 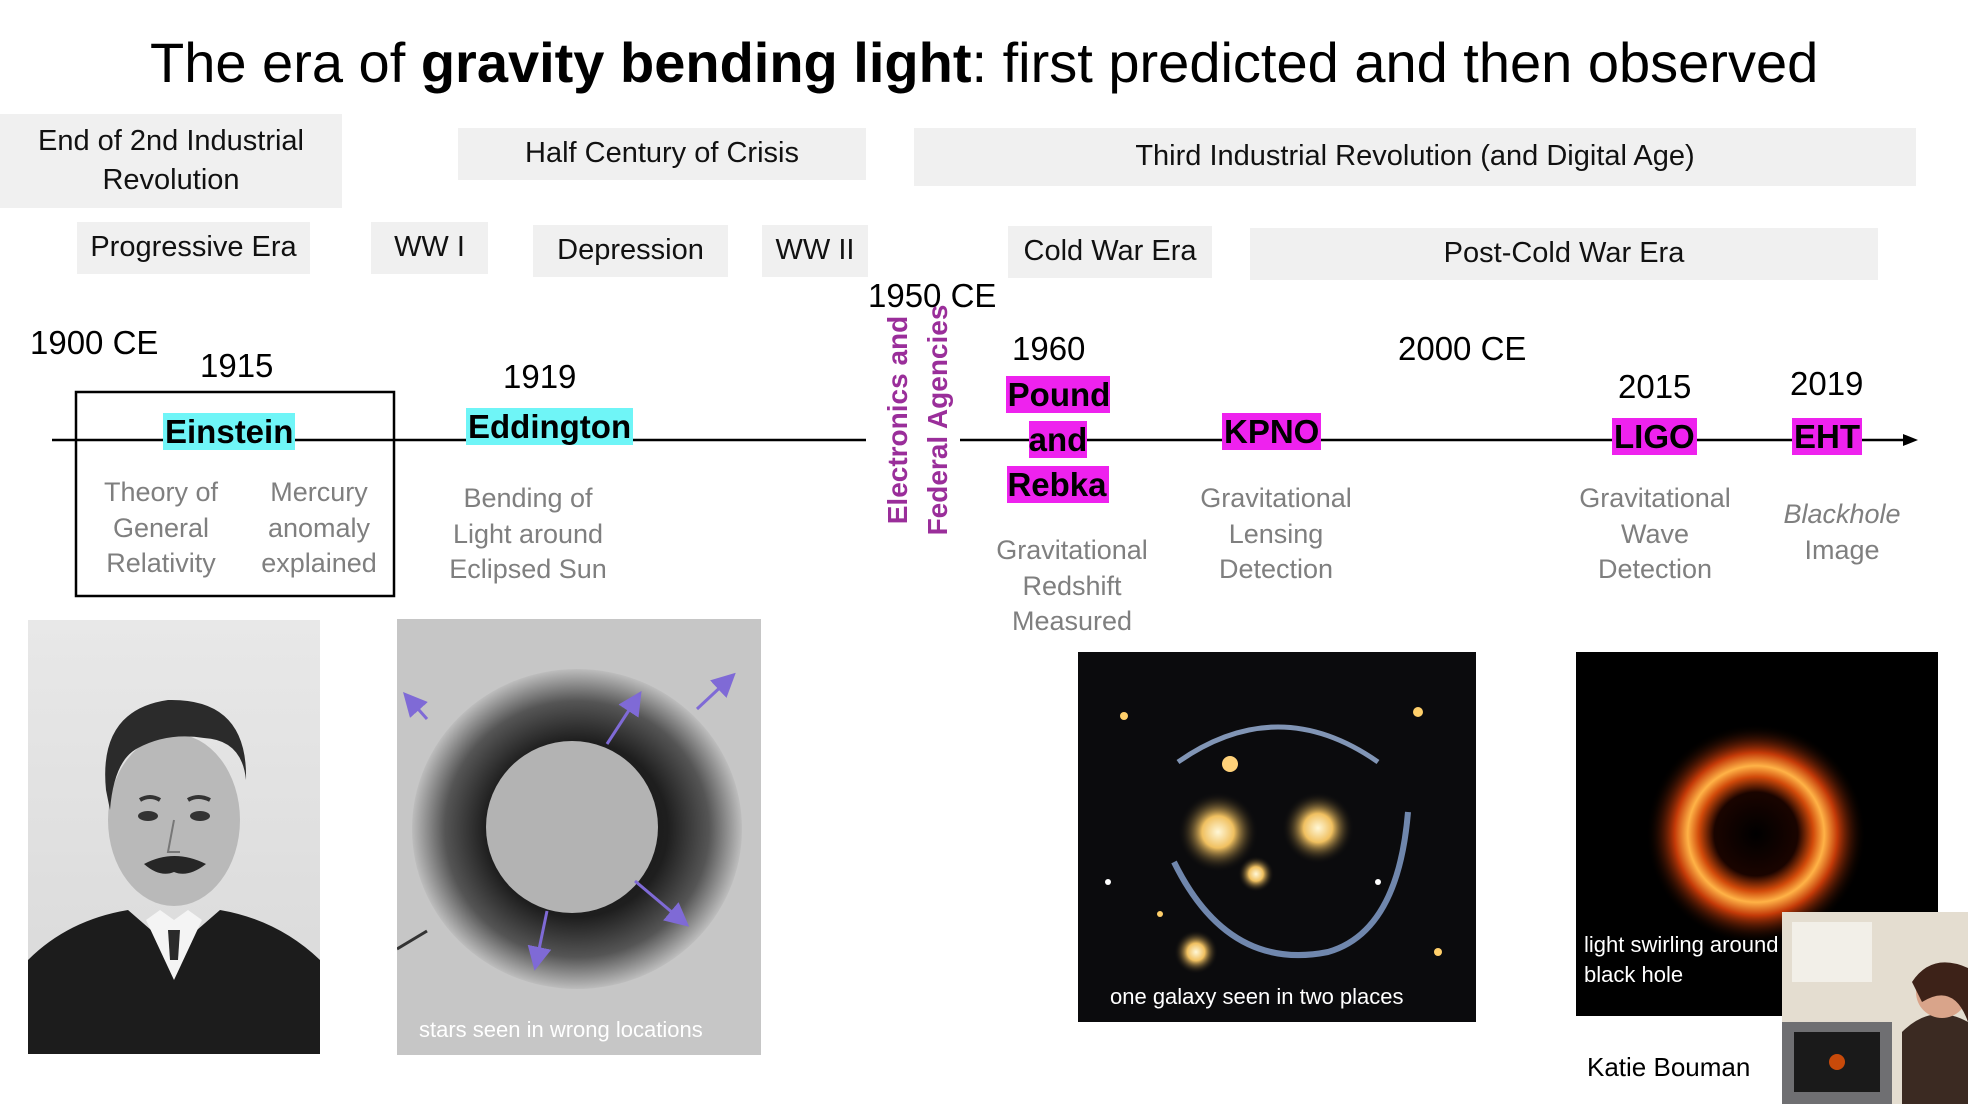 I want to click on einstein-portrait, so click(x=174, y=837).